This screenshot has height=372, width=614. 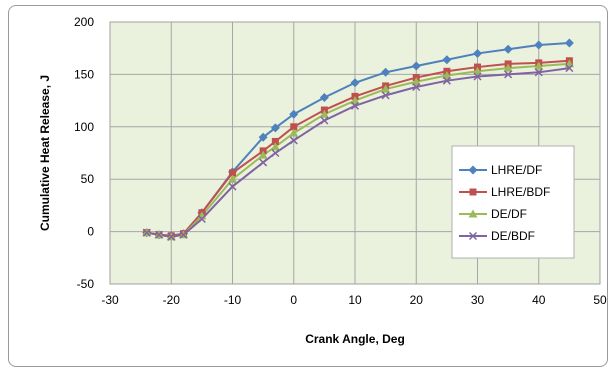 I want to click on x-tick-label: 50, so click(x=600, y=300).